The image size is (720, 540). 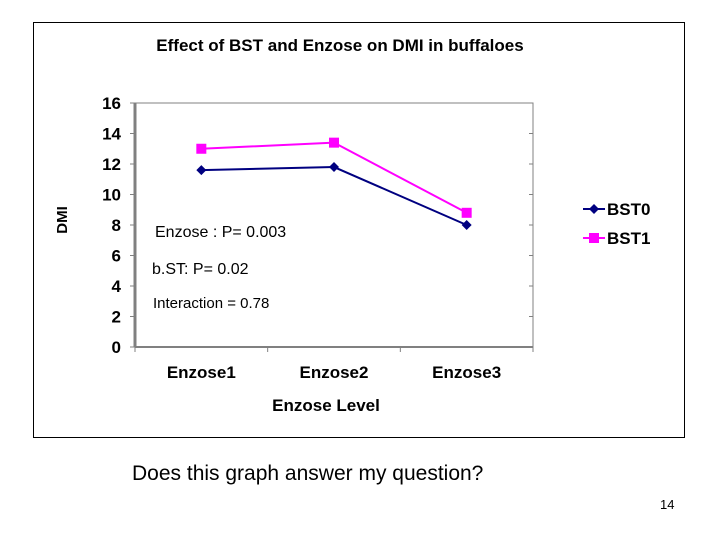 I want to click on x-tick-label: Enzose3, so click(x=466, y=372).